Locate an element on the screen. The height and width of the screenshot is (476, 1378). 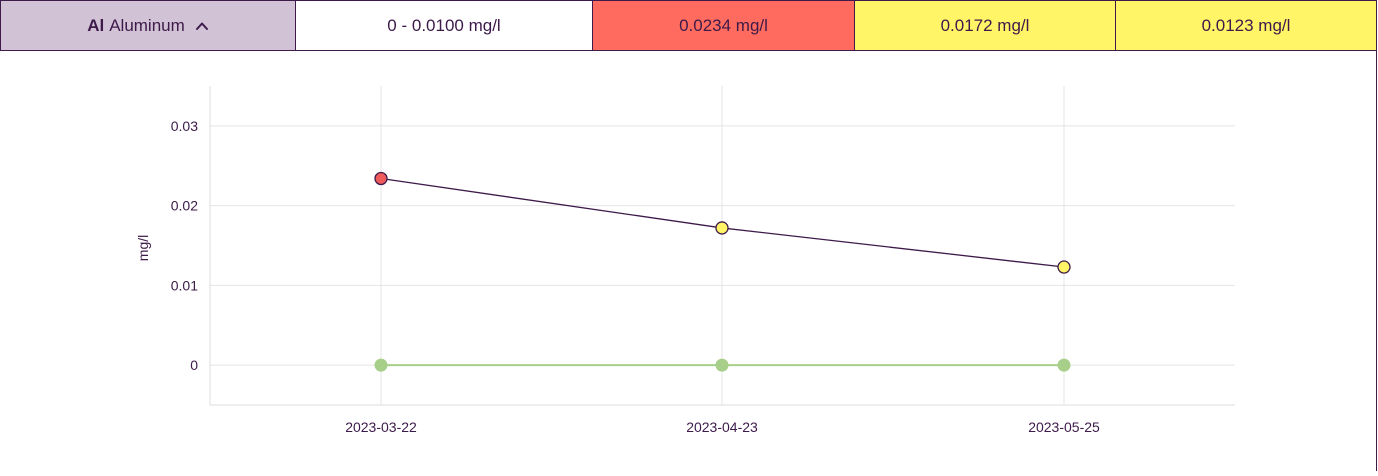
result-value-1: 0.0234 mg/l is located at coordinates (723, 25).